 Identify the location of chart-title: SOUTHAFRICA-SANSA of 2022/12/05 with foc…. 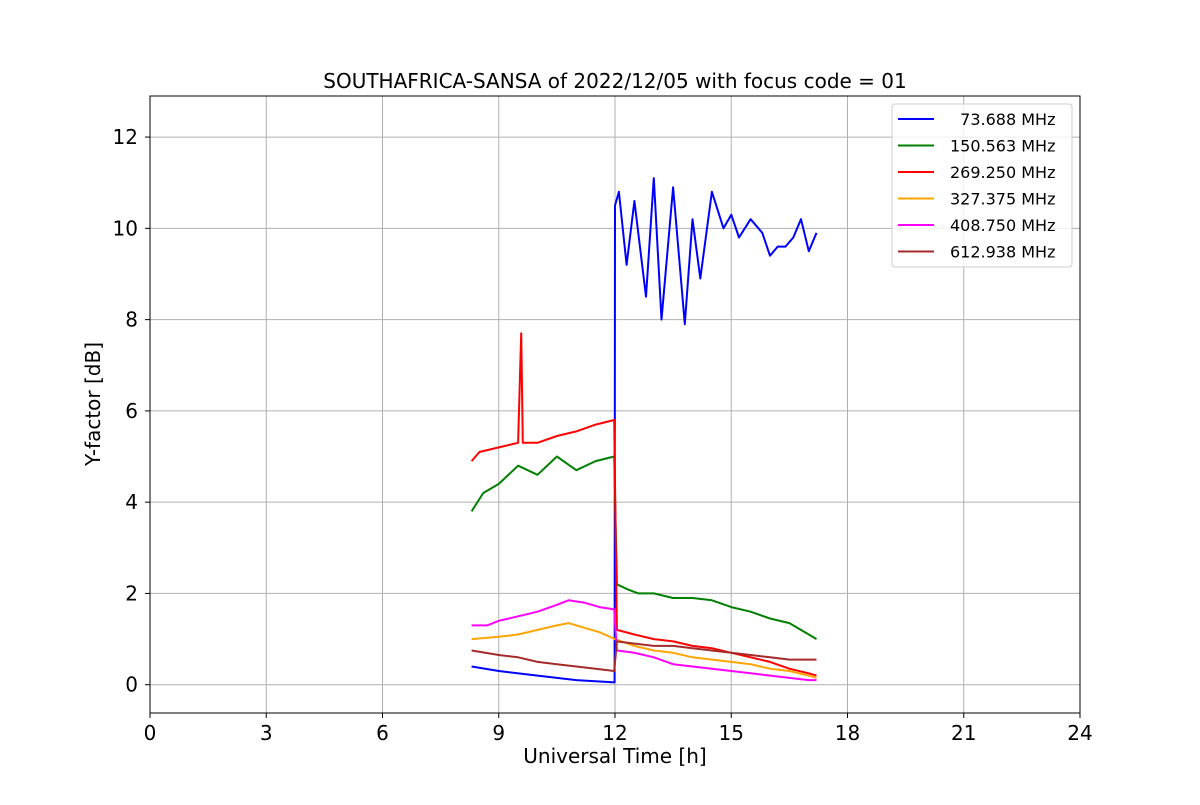
(615, 81).